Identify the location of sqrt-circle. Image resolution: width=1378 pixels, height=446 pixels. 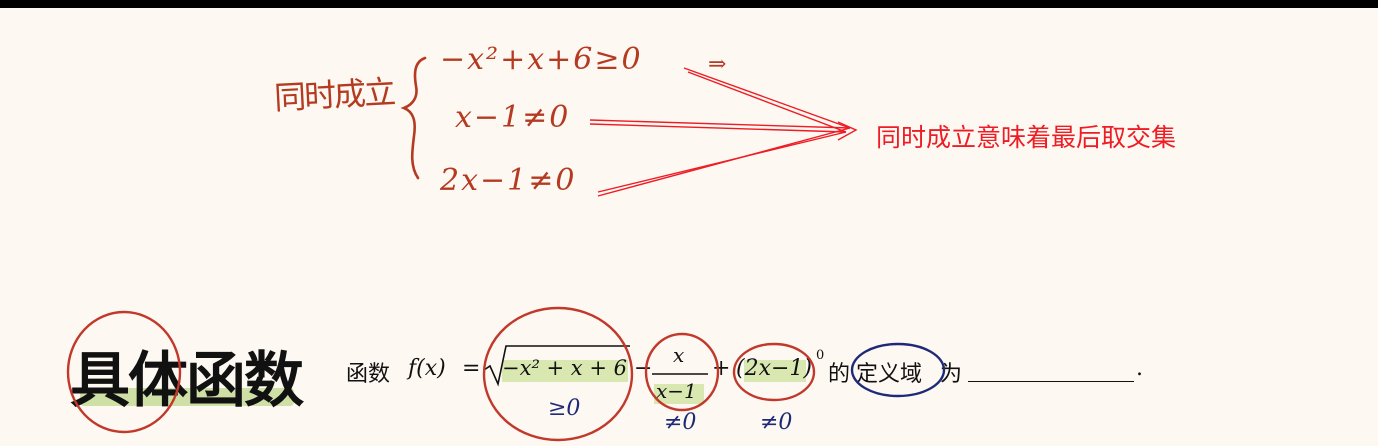
(558, 374).